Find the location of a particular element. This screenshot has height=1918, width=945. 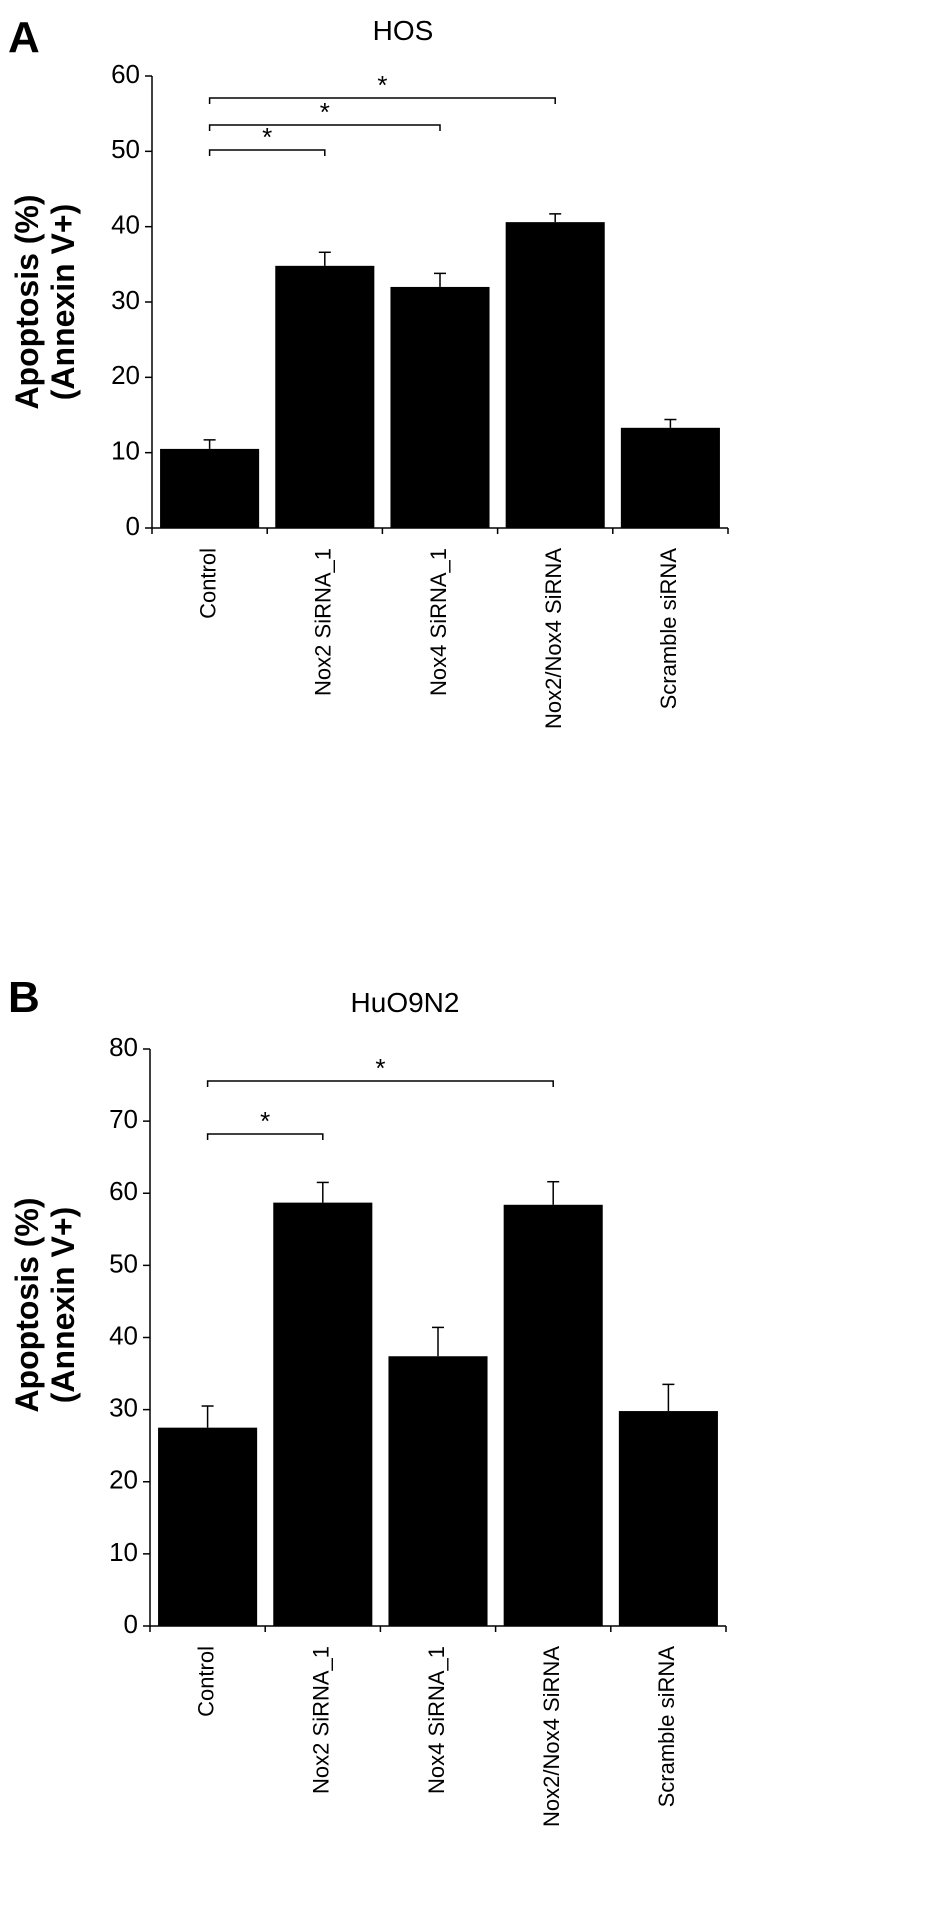

y-tick-label-a: 40 is located at coordinates (125, 225).